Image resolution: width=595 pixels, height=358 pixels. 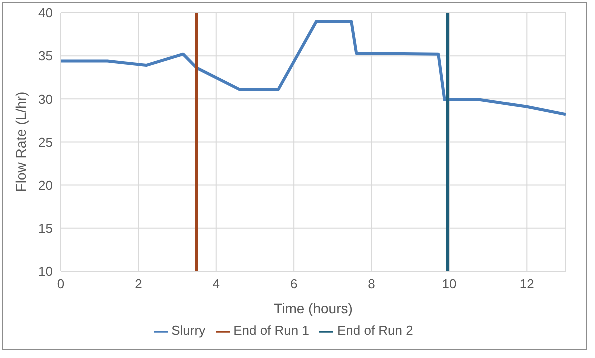 What do you see at coordinates (45, 13) in the screenshot?
I see `y-tick-label: 40` at bounding box center [45, 13].